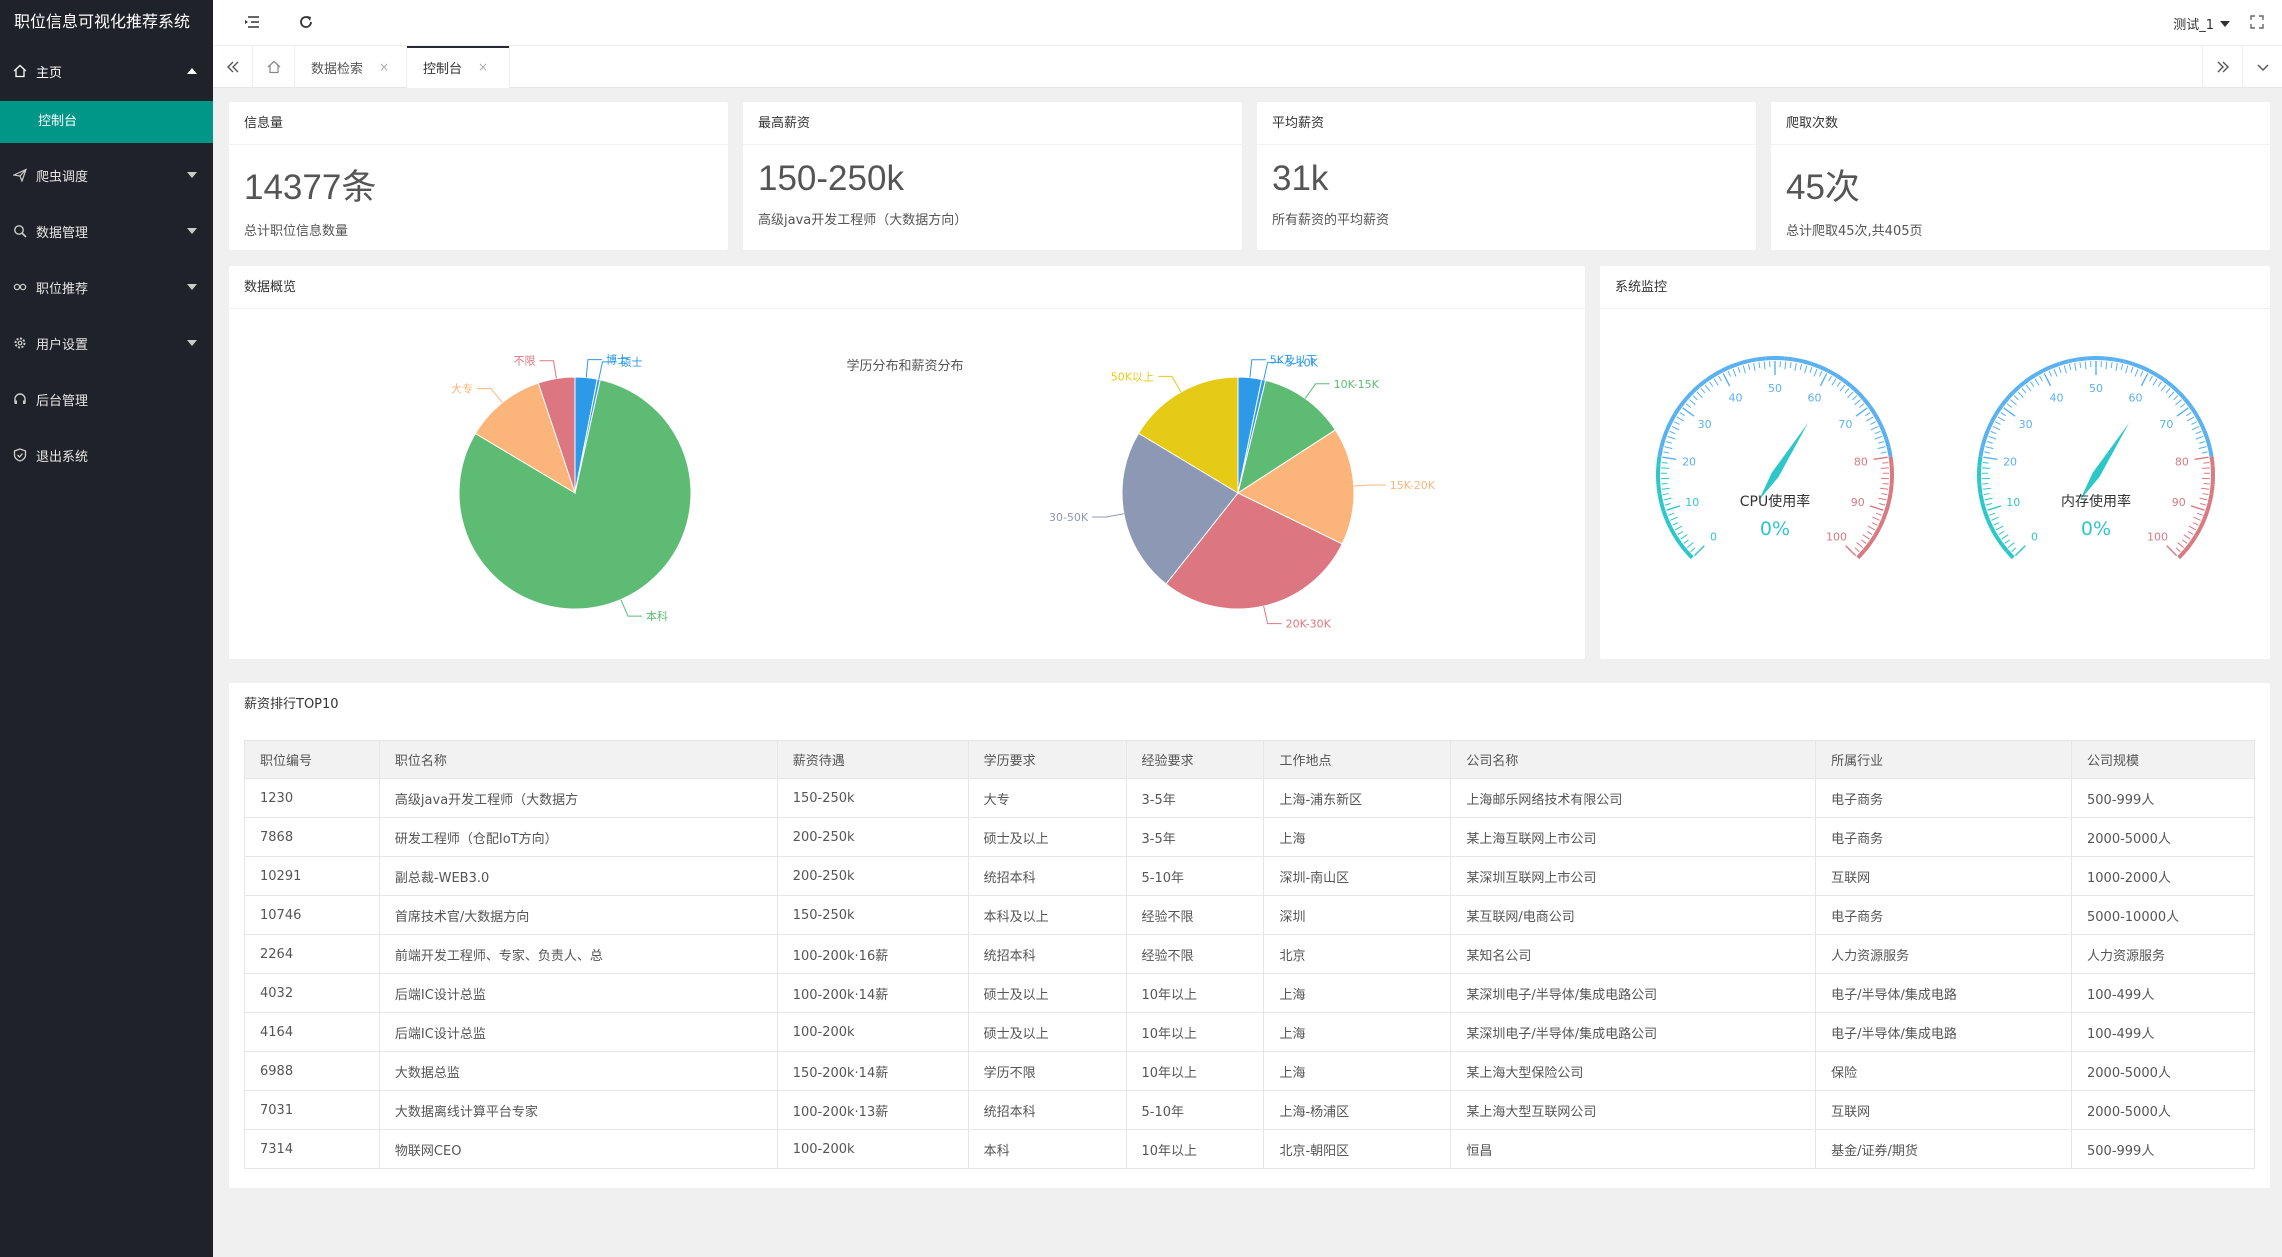  What do you see at coordinates (443, 69) in the screenshot?
I see `tab-label: 控制台` at bounding box center [443, 69].